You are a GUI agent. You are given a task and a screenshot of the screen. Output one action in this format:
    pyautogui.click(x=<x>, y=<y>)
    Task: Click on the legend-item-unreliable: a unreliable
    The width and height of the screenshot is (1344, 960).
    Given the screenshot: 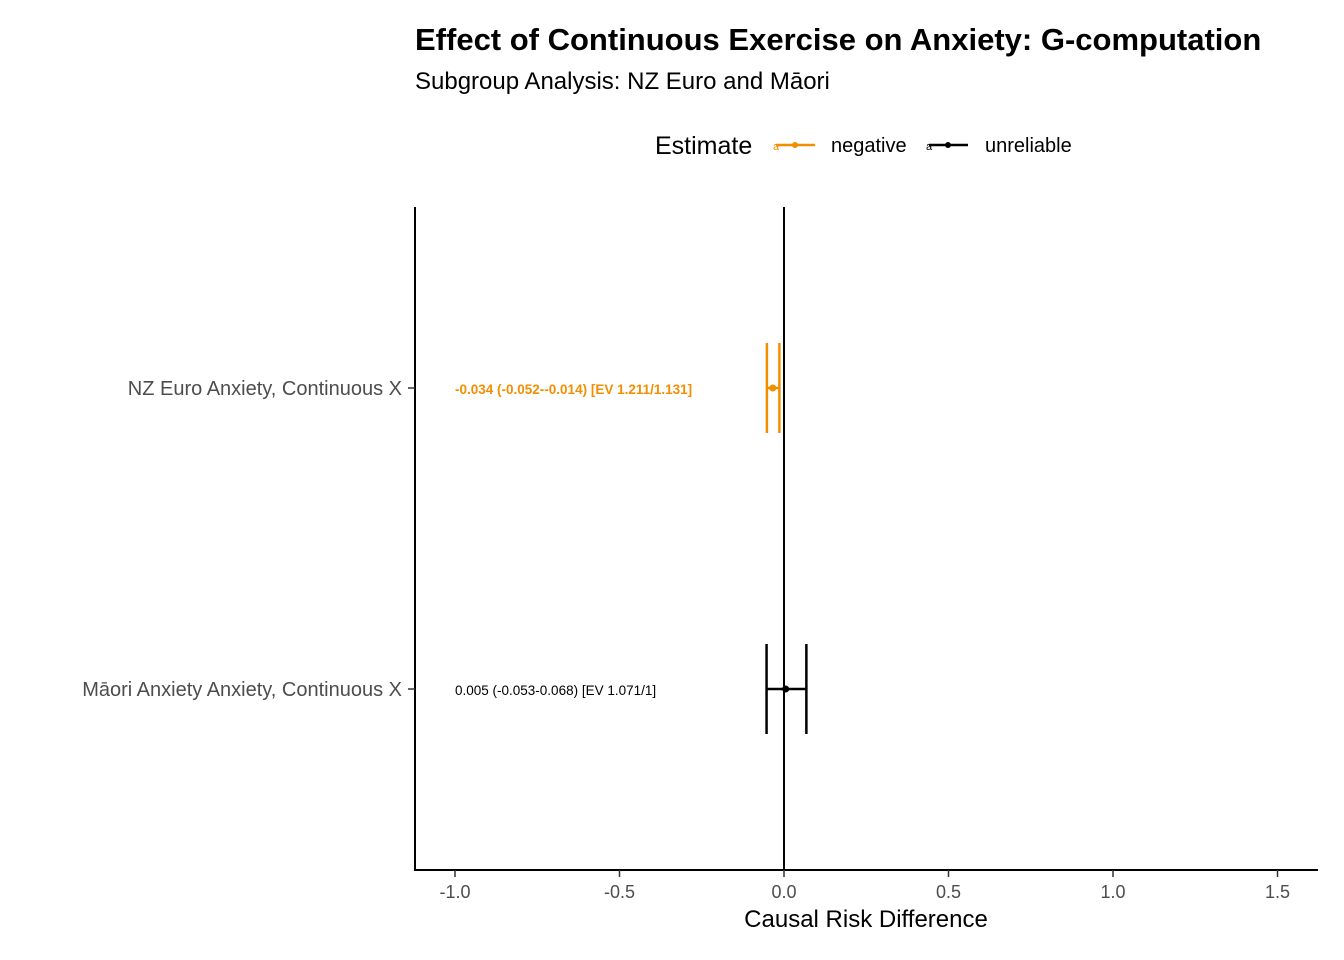 What is the action you would take?
    pyautogui.click(x=999, y=146)
    